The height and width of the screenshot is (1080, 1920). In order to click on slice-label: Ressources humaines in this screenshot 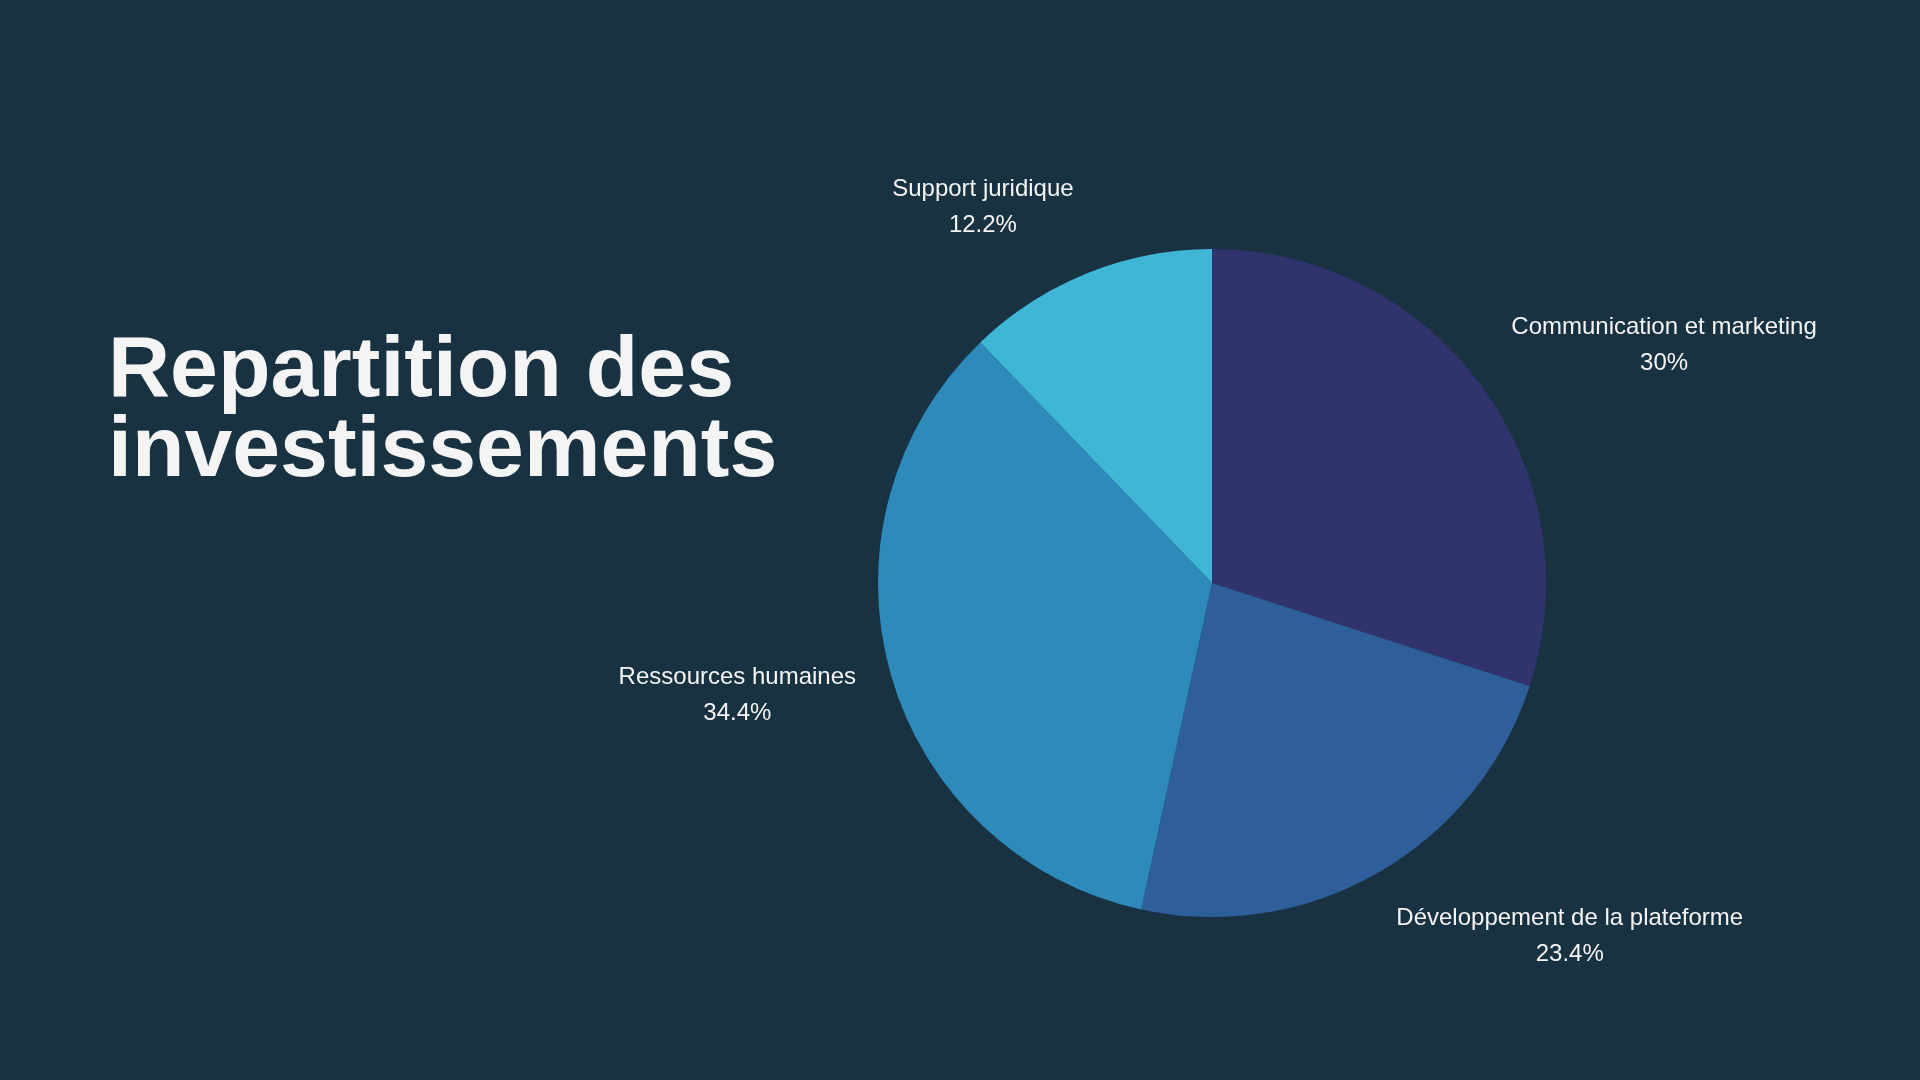, I will do `click(737, 675)`.